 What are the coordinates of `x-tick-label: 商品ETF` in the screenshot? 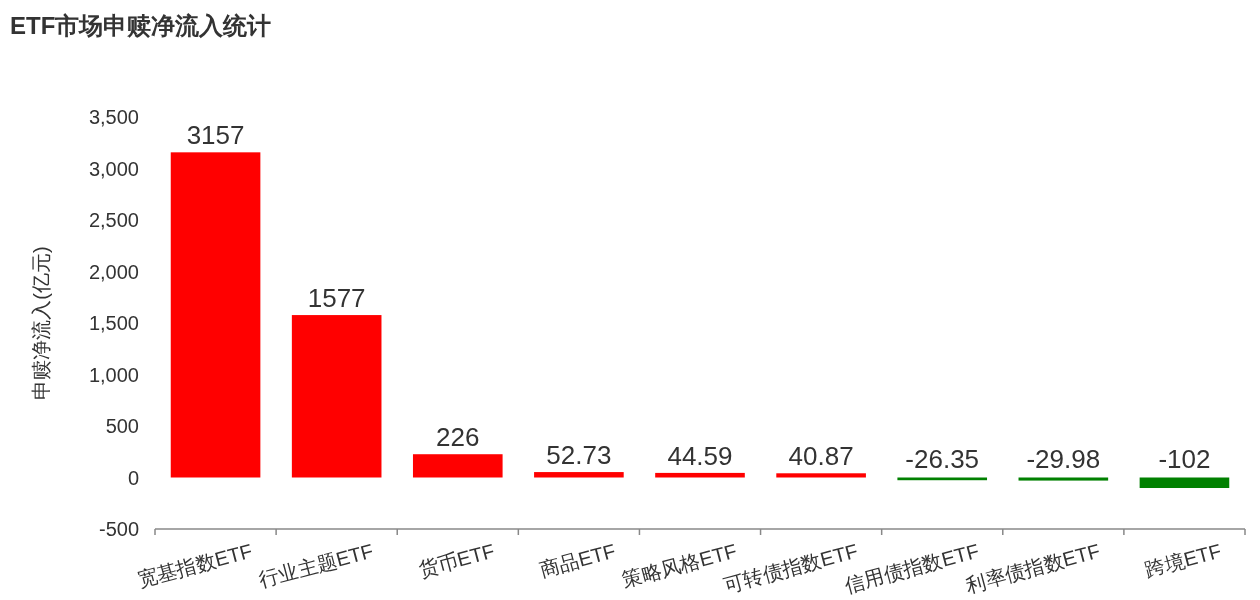 It's located at (577, 560).